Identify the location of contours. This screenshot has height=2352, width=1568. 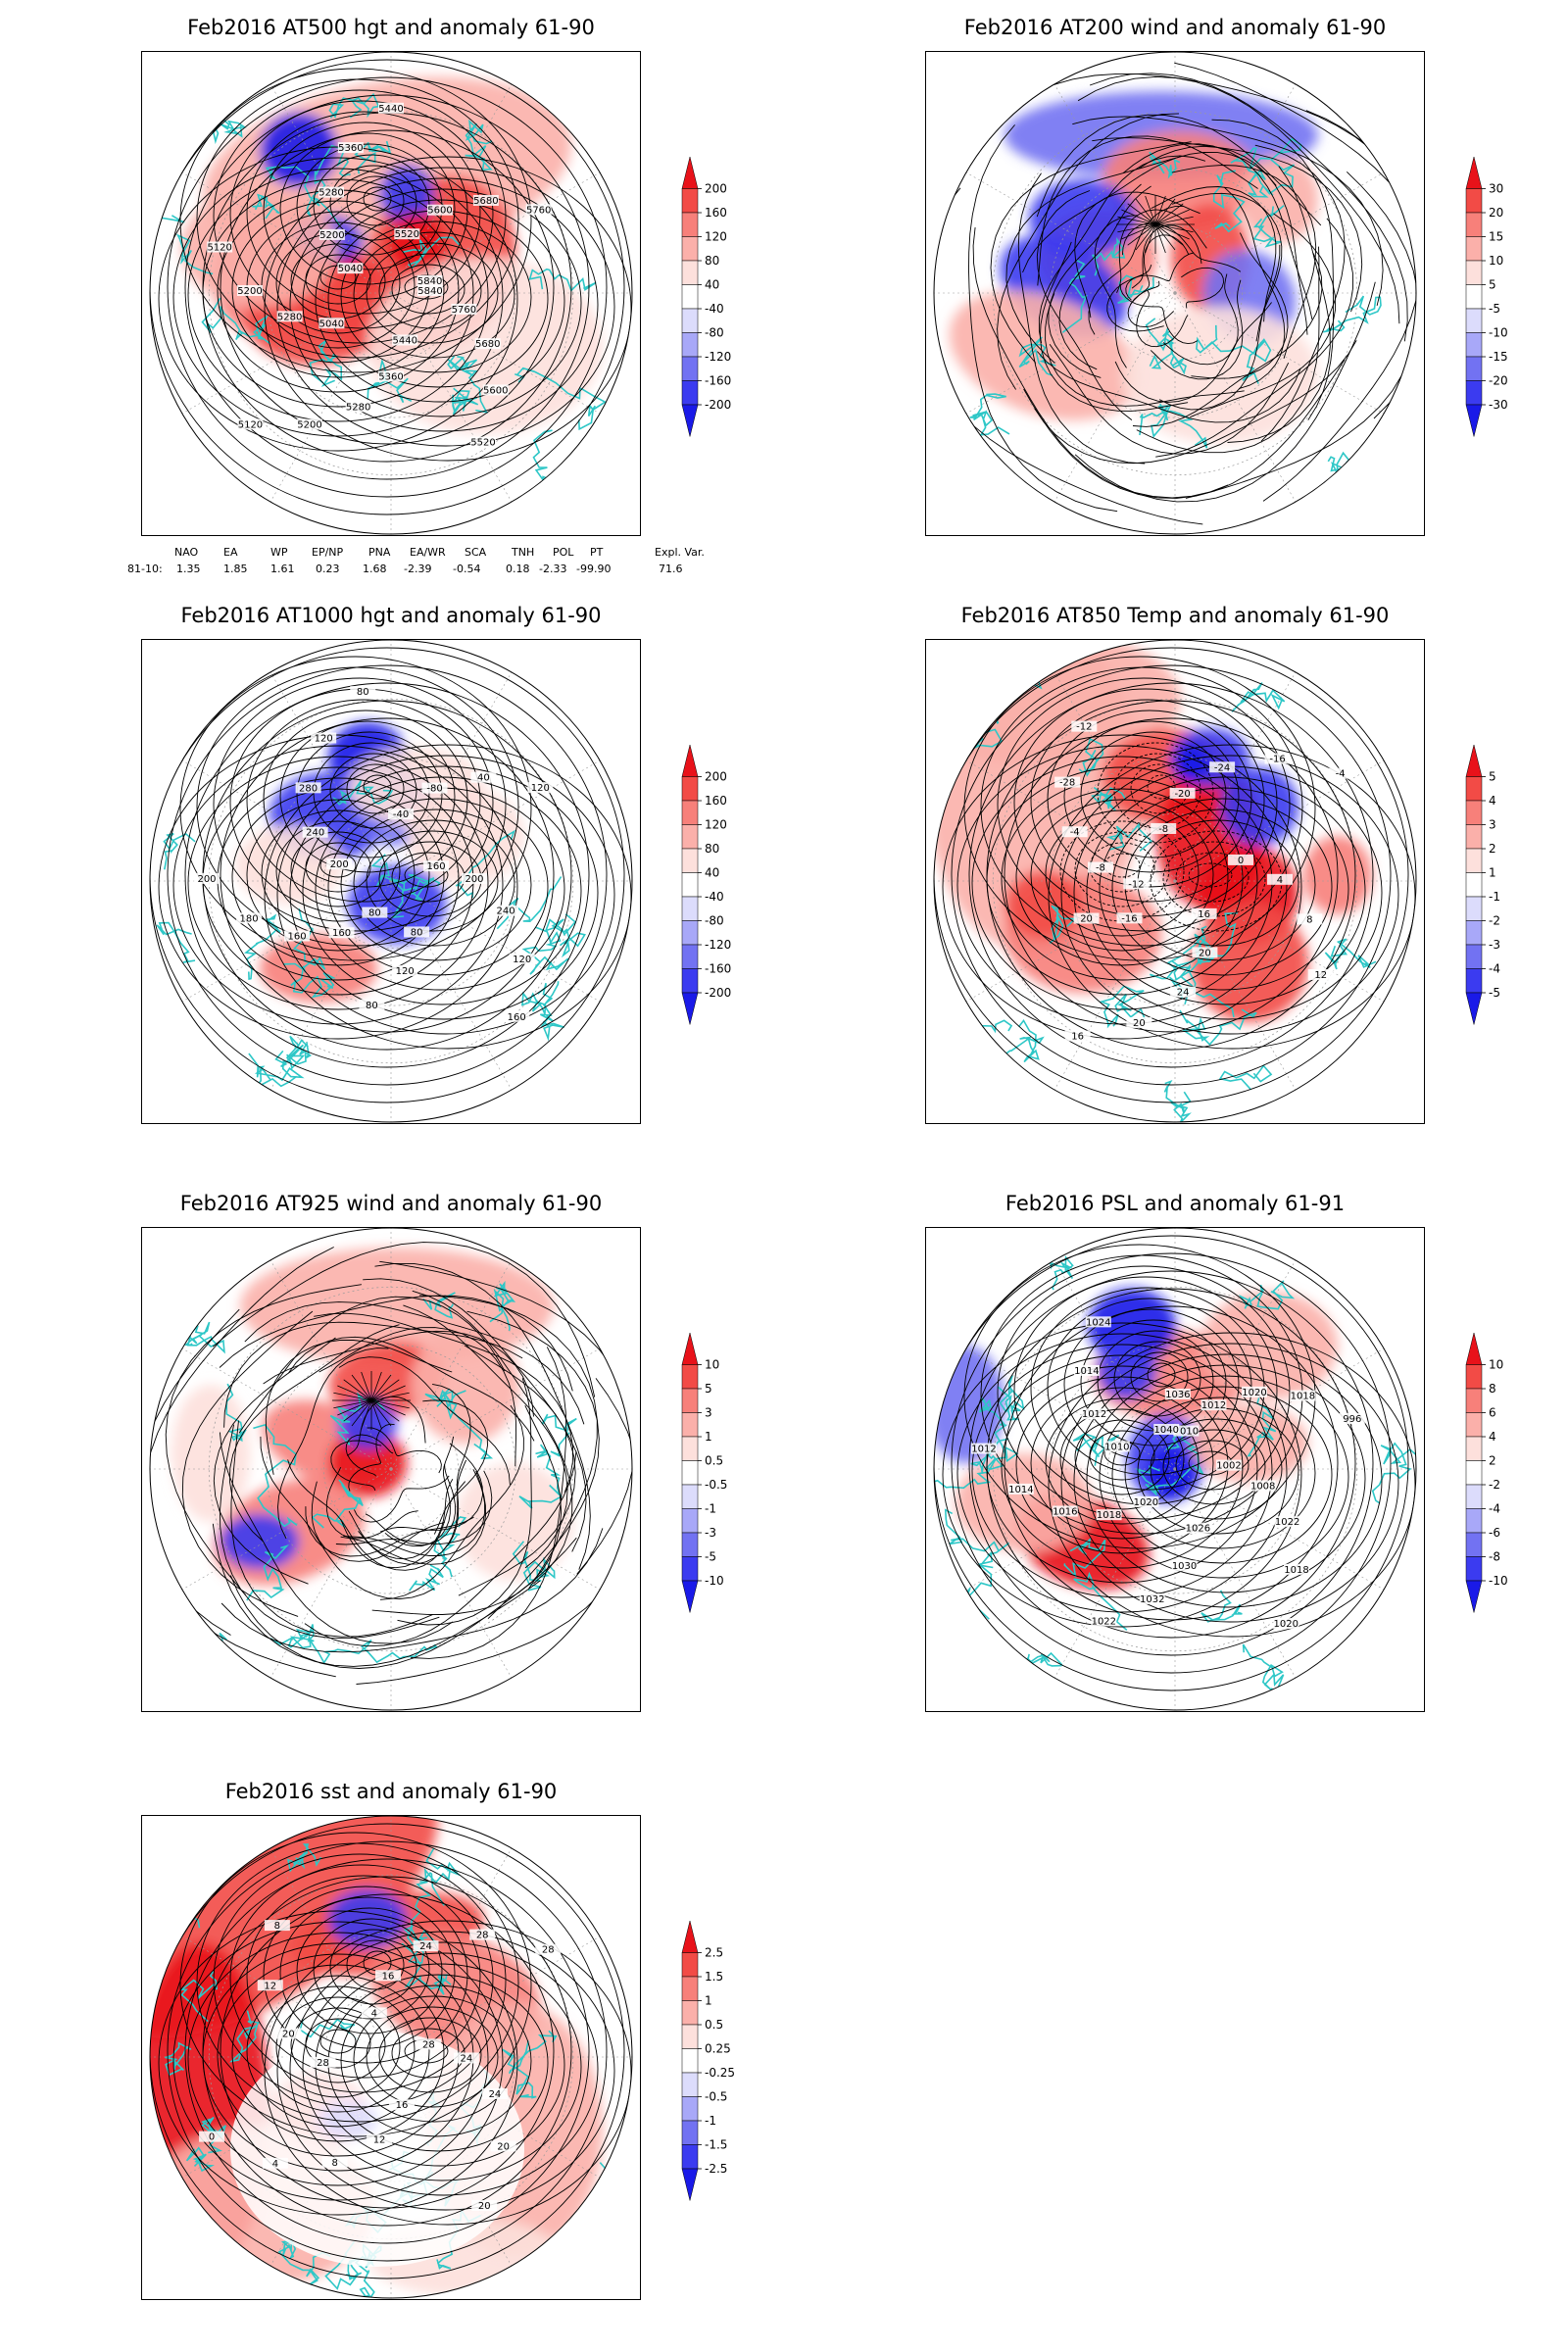
(1175, 293).